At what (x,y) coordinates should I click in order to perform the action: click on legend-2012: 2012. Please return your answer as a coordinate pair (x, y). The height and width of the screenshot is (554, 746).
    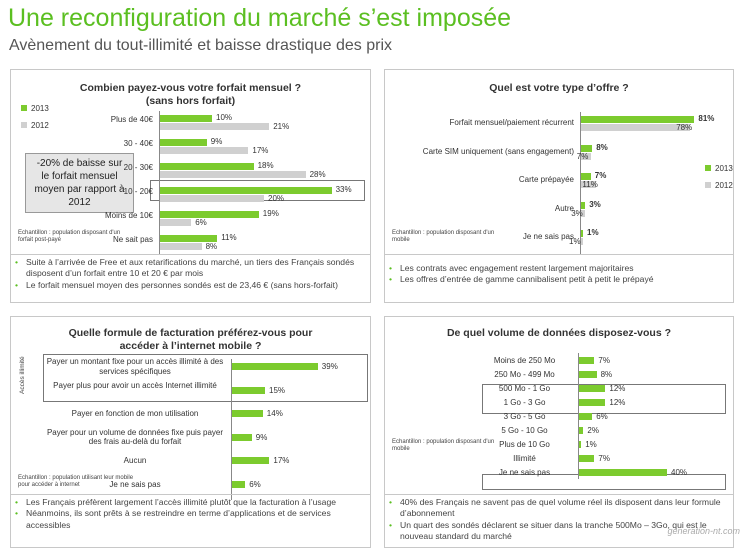
    Looking at the image, I should click on (719, 185).